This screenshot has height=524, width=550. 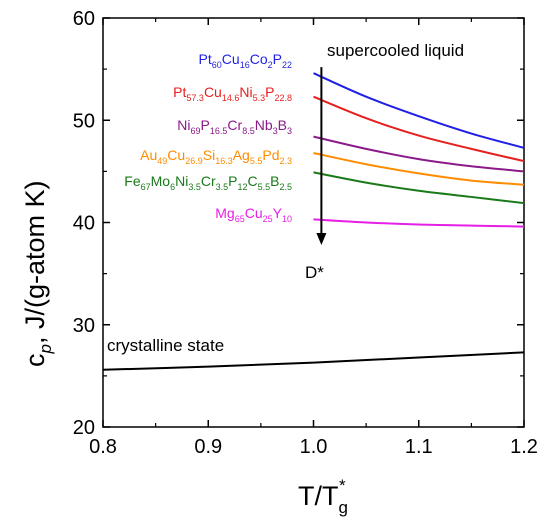 I want to click on y-axis-title: cp, J/(g-atom K), so click(x=37, y=274).